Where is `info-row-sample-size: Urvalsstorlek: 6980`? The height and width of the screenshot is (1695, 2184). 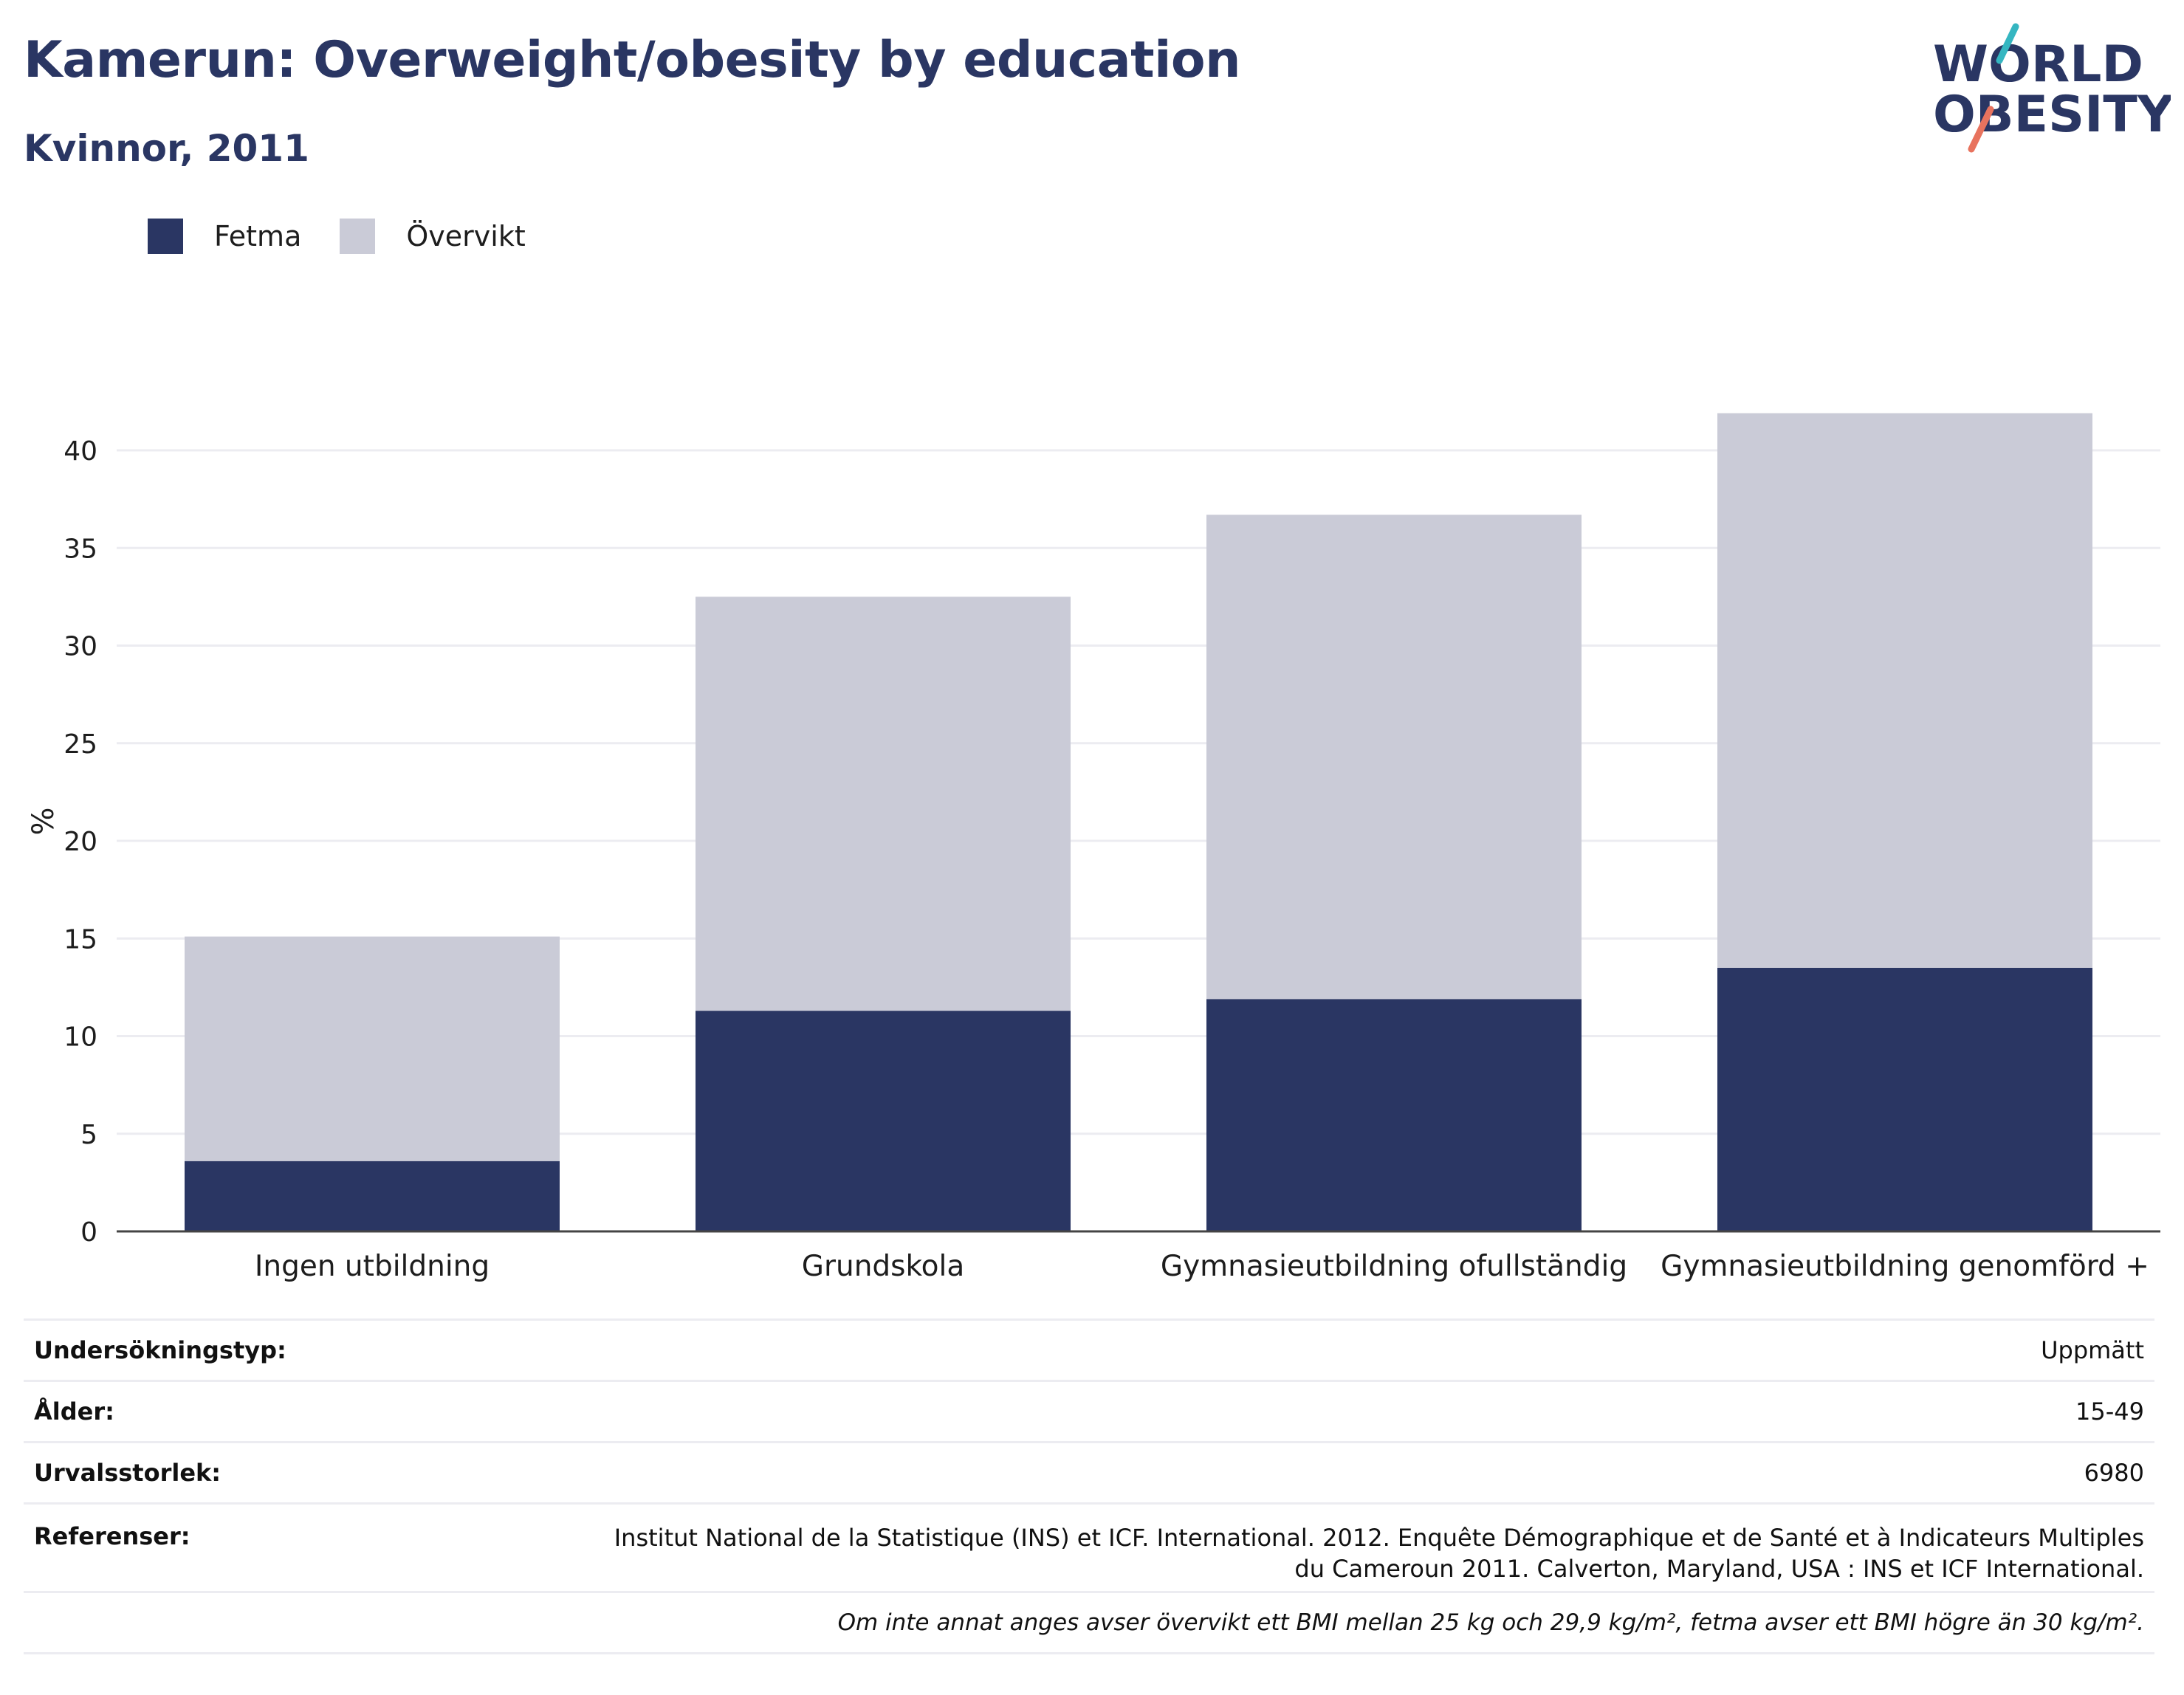
info-row-sample-size: Urvalsstorlek: 6980 is located at coordinates (1089, 1471).